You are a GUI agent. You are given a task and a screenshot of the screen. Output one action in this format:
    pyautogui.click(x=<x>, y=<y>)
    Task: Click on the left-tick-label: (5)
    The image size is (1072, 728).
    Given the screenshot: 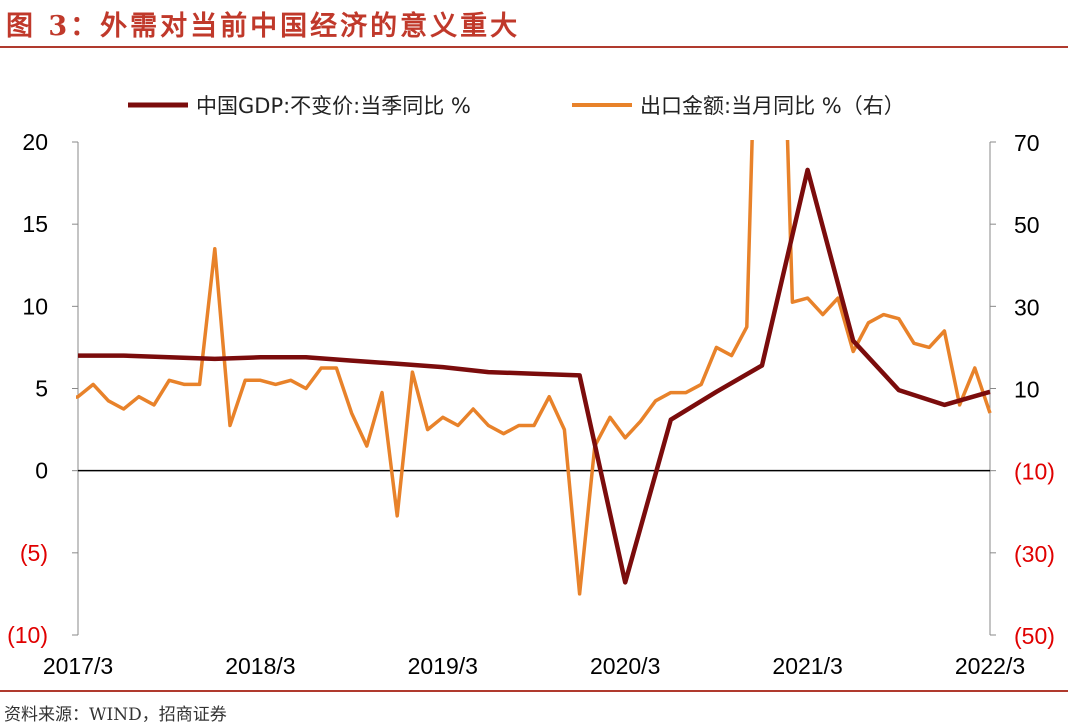 What is the action you would take?
    pyautogui.click(x=34, y=553)
    